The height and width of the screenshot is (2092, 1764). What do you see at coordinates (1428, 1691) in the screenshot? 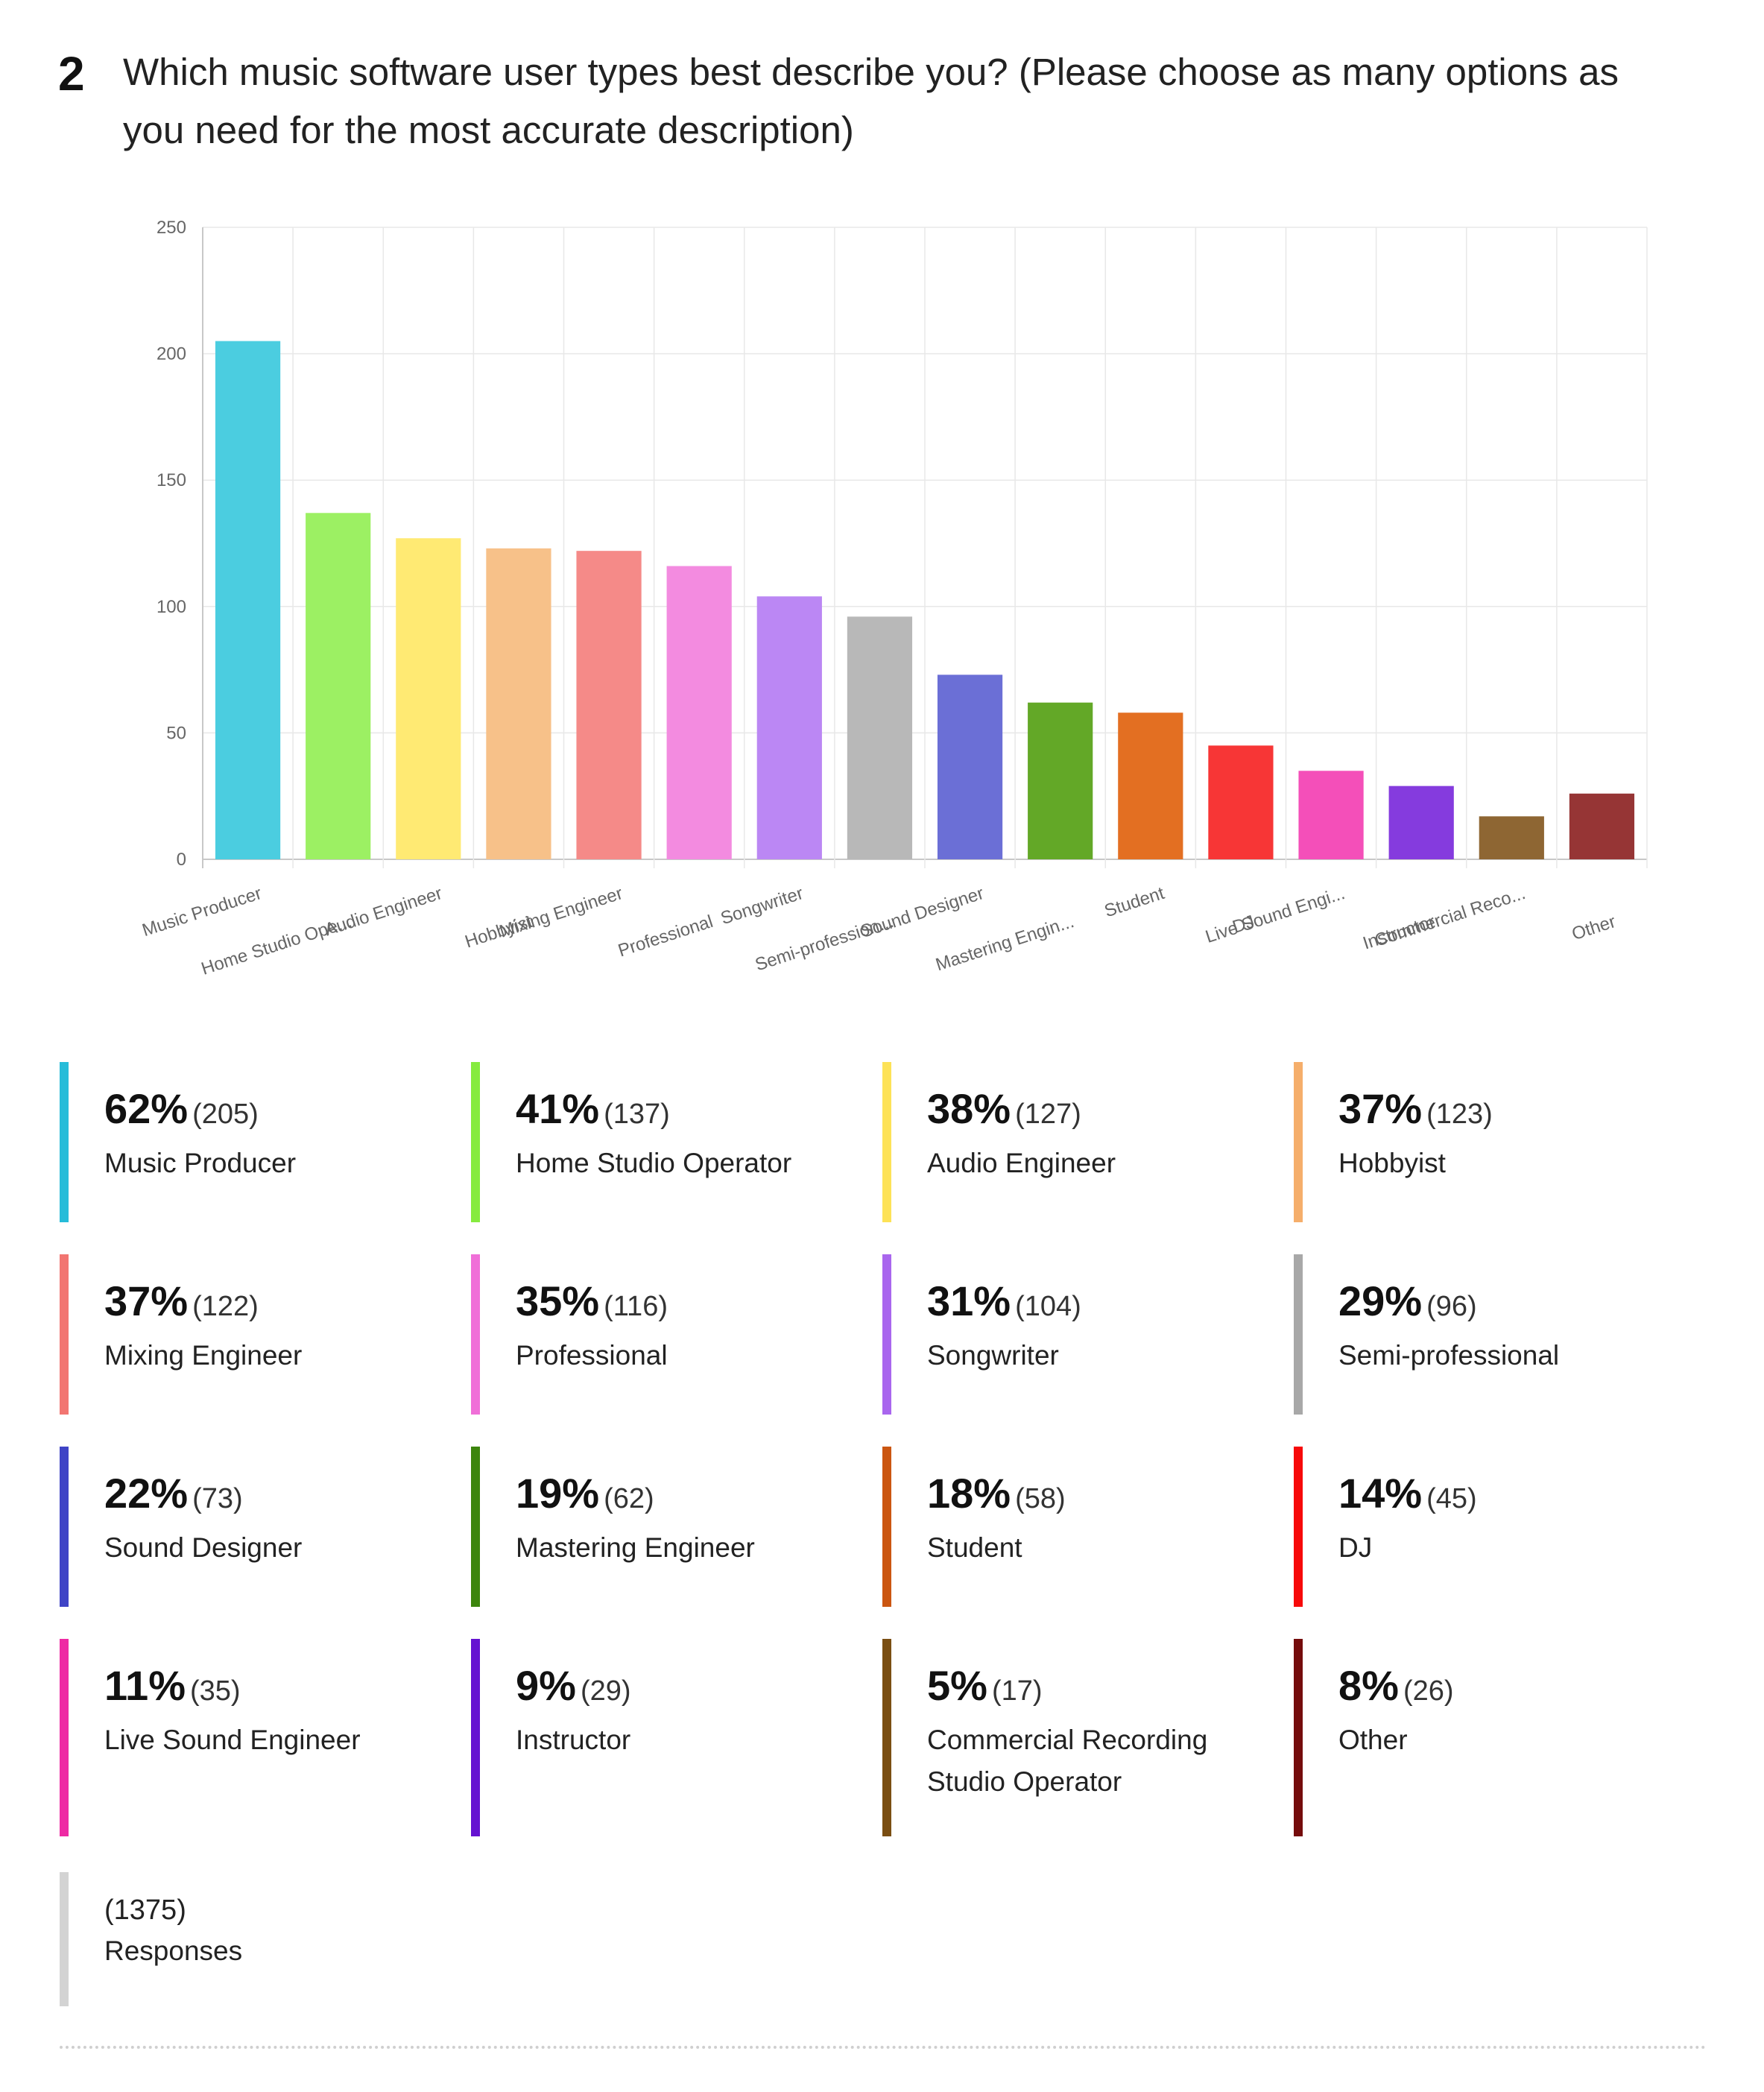
I see `legend-count: (26)` at bounding box center [1428, 1691].